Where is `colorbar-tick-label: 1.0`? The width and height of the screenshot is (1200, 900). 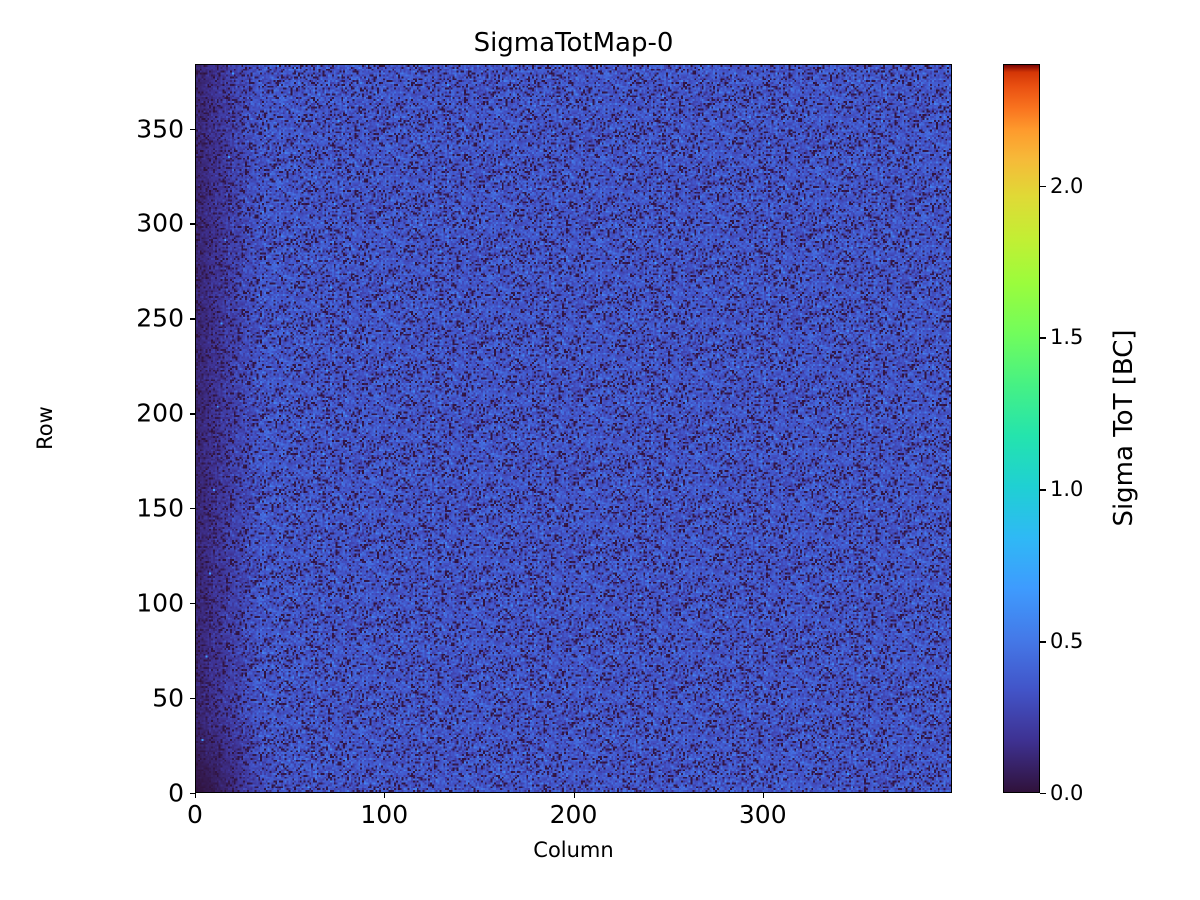 colorbar-tick-label: 1.0 is located at coordinates (1067, 489).